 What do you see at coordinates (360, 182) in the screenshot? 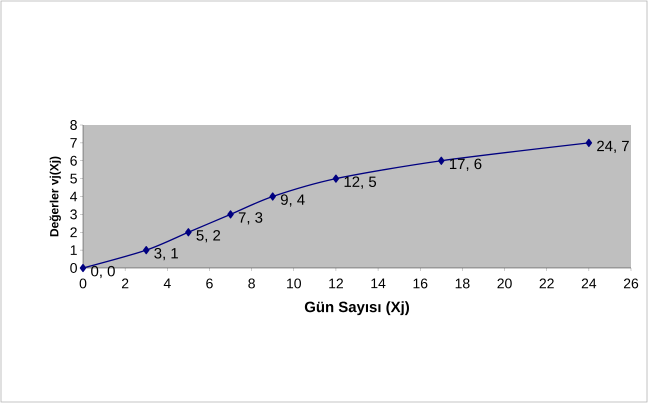
I see `data-label: 12, 5` at bounding box center [360, 182].